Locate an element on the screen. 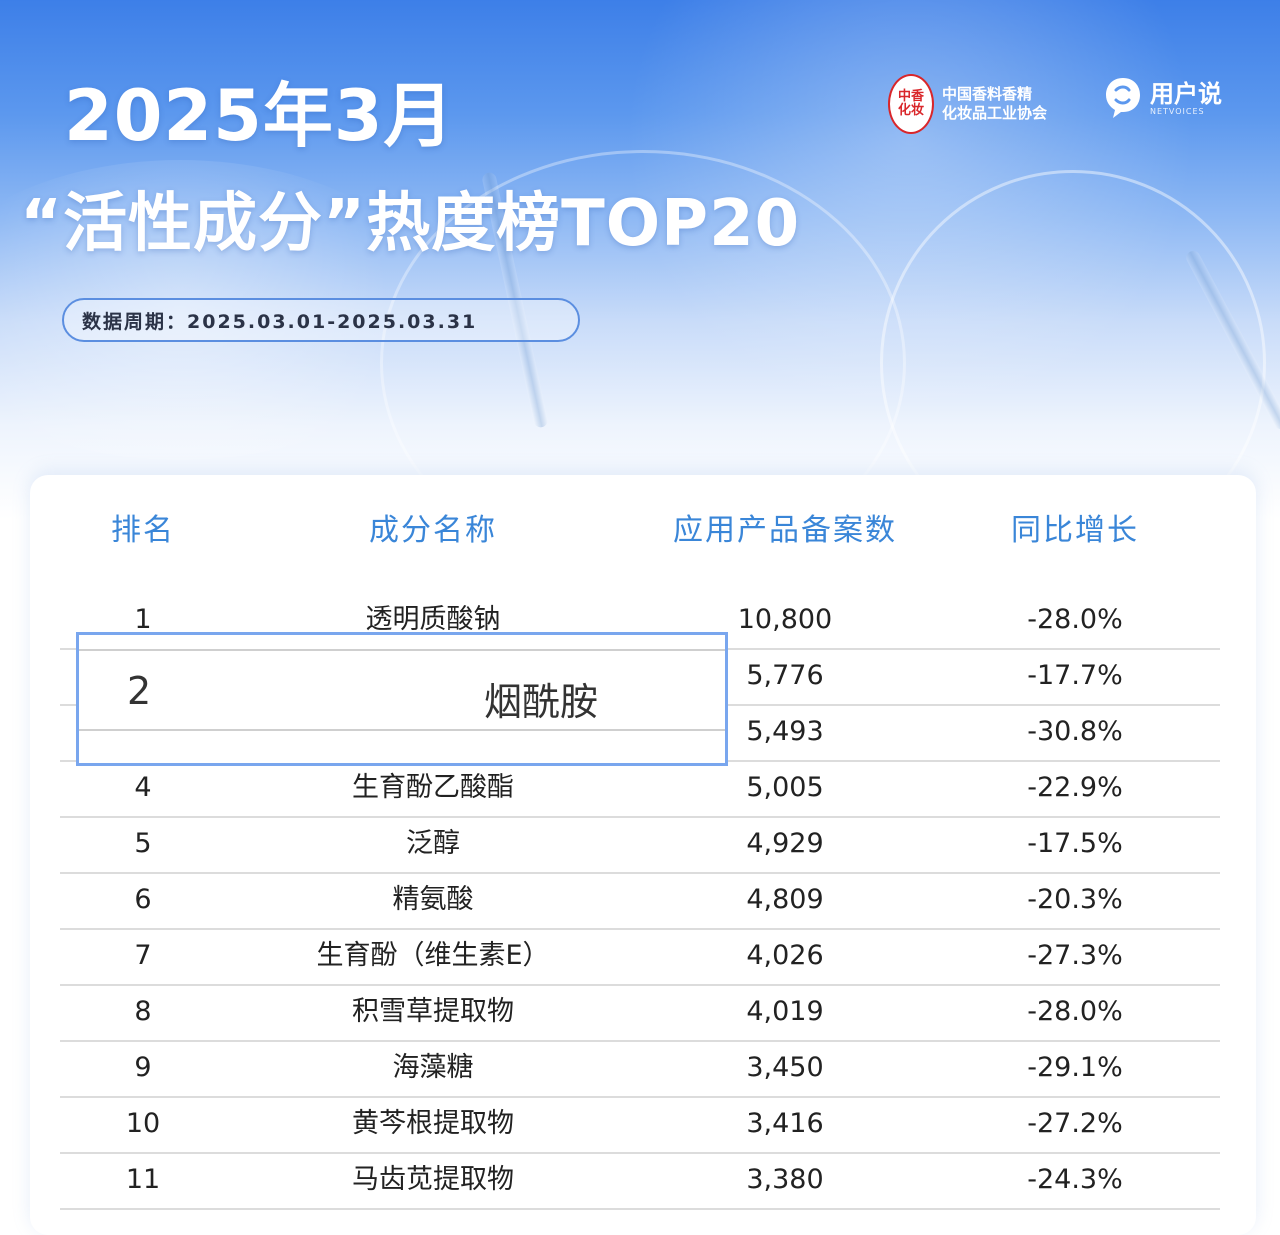 The height and width of the screenshot is (1235, 1280). association-logo: 中香 化妆 中国香料香精 化妆品工业协会 is located at coordinates (967, 104).